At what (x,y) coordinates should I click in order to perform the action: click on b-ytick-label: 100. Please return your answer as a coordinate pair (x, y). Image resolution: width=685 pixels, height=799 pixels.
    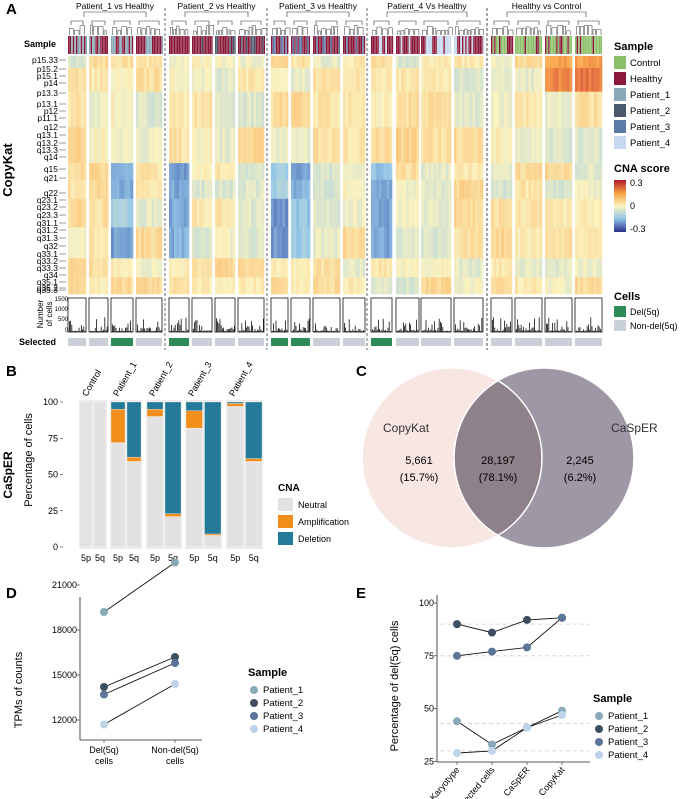
    Looking at the image, I should click on (50, 402).